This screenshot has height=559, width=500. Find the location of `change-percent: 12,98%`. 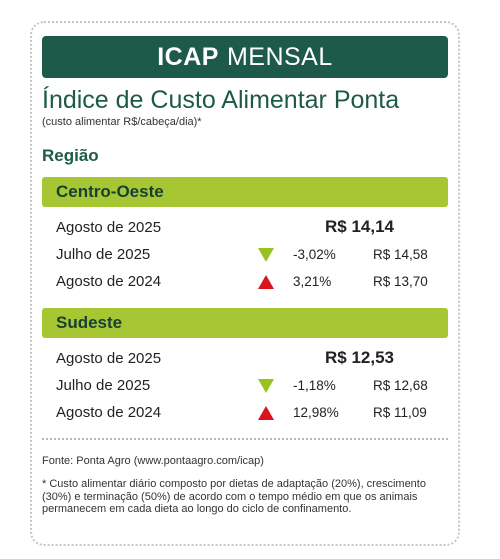

change-percent: 12,98% is located at coordinates (316, 412).